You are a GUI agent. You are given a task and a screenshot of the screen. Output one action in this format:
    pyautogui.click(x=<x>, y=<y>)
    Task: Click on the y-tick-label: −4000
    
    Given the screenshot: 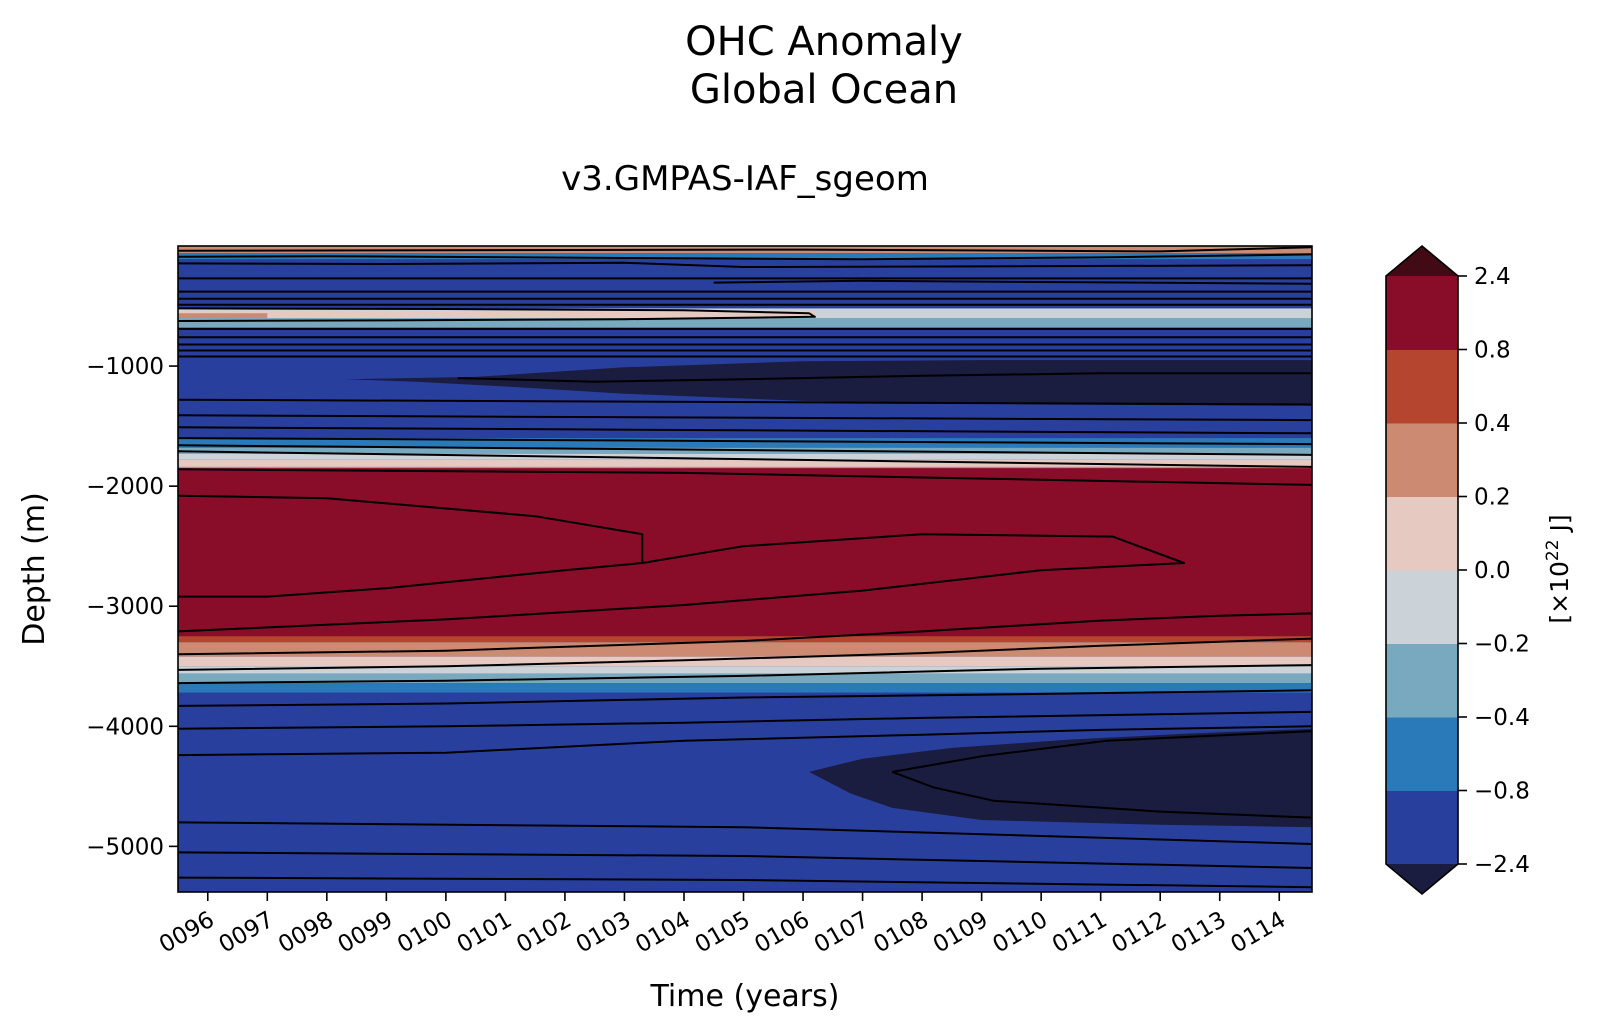 What is the action you would take?
    pyautogui.click(x=125, y=727)
    